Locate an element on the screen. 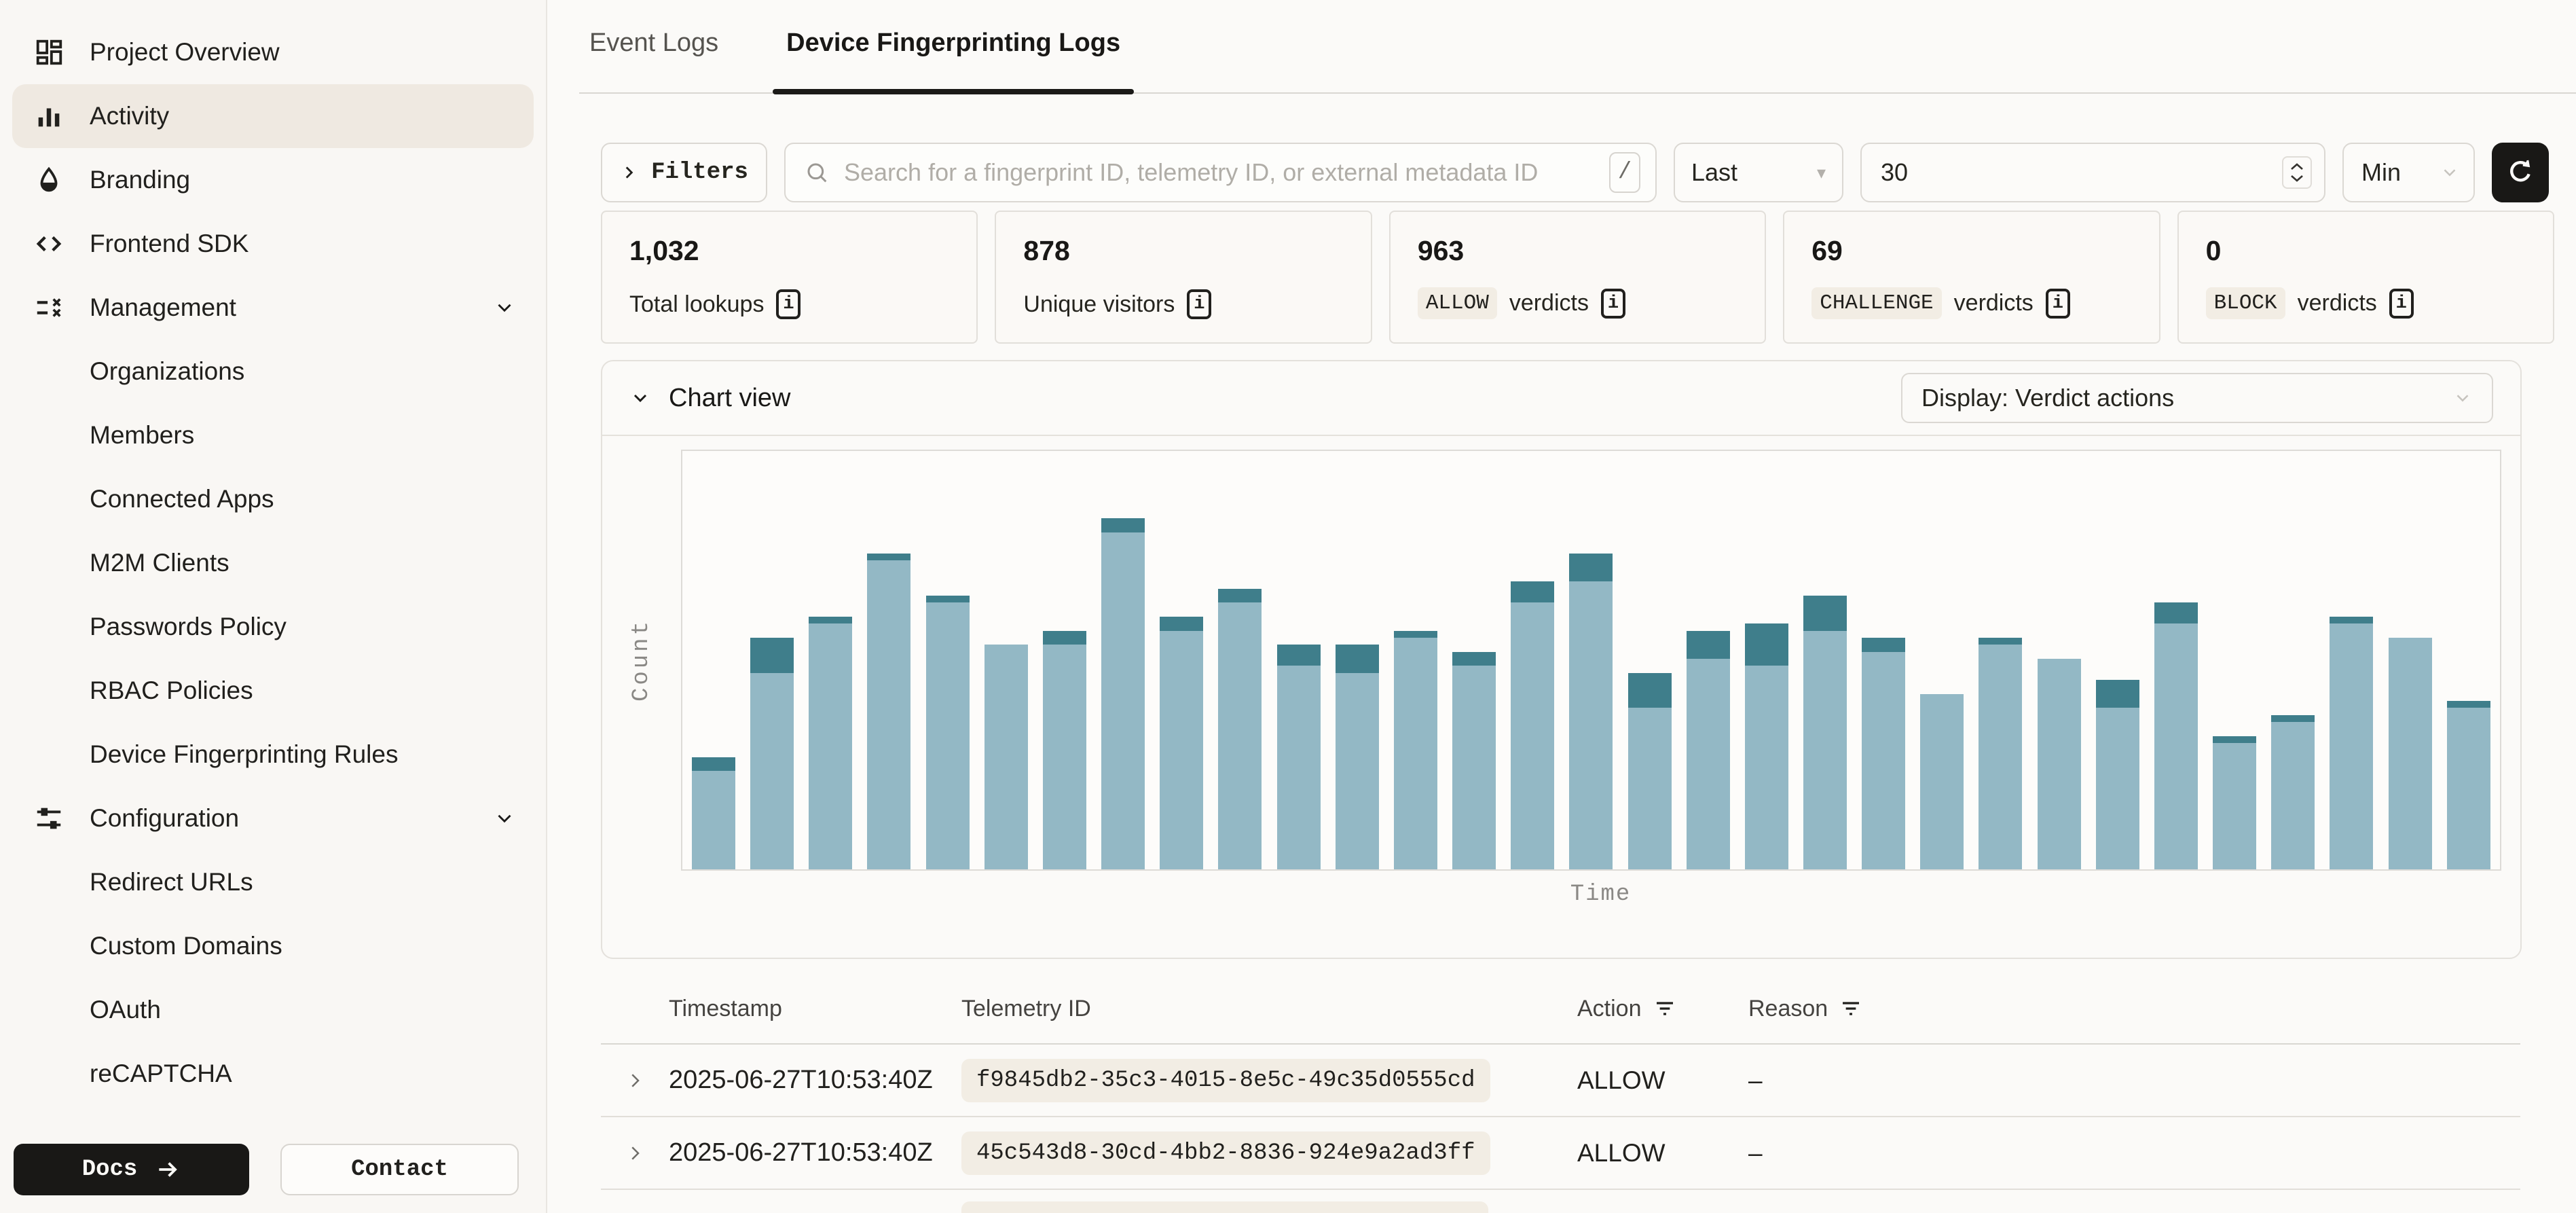 The width and height of the screenshot is (2576, 1213). range-mode-value: Last is located at coordinates (1714, 172).